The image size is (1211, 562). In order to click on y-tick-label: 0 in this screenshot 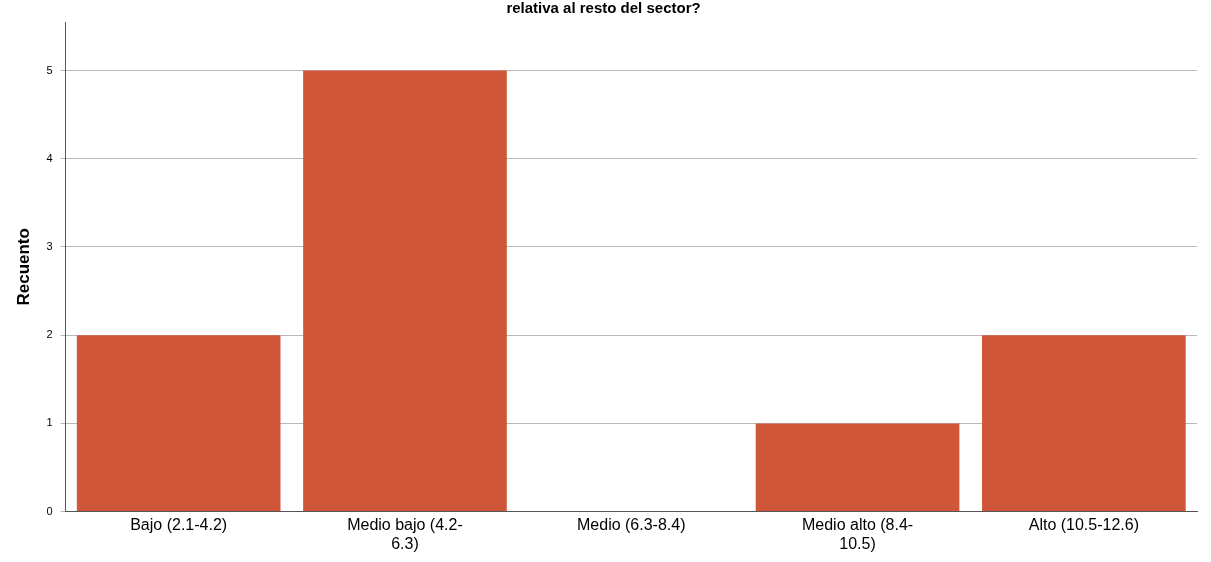, I will do `click(49, 510)`.